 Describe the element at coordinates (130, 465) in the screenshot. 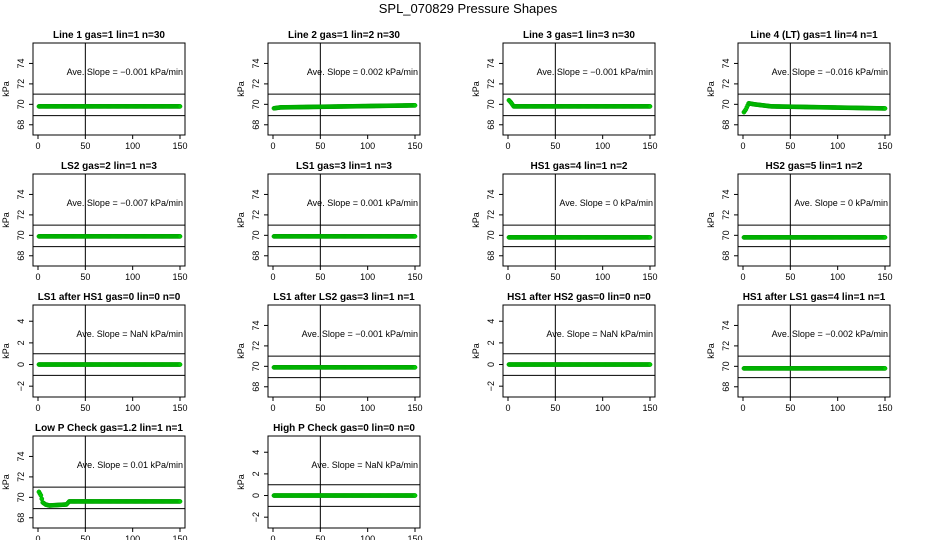

I see `slope-annotation: Ave. Slope = 0.01 kPa/min` at that location.